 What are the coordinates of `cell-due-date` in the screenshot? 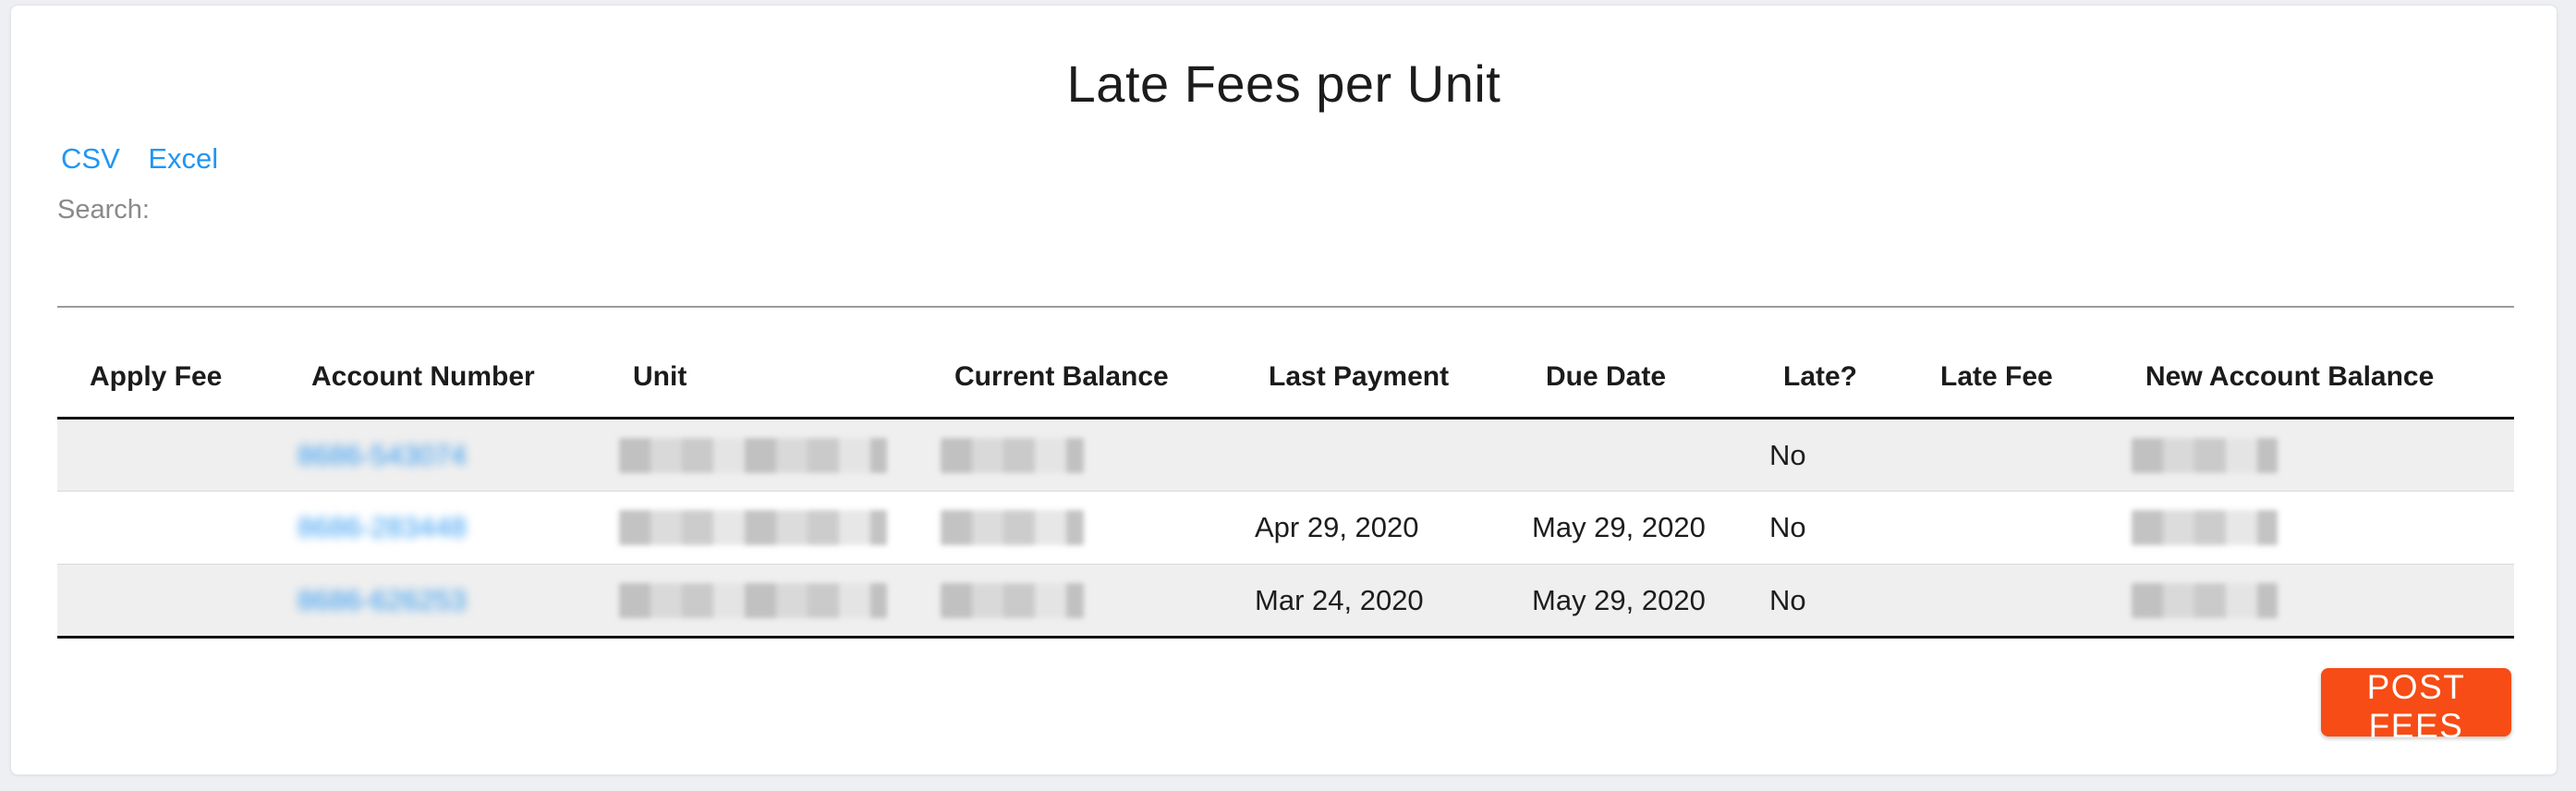 It's located at (1632, 455).